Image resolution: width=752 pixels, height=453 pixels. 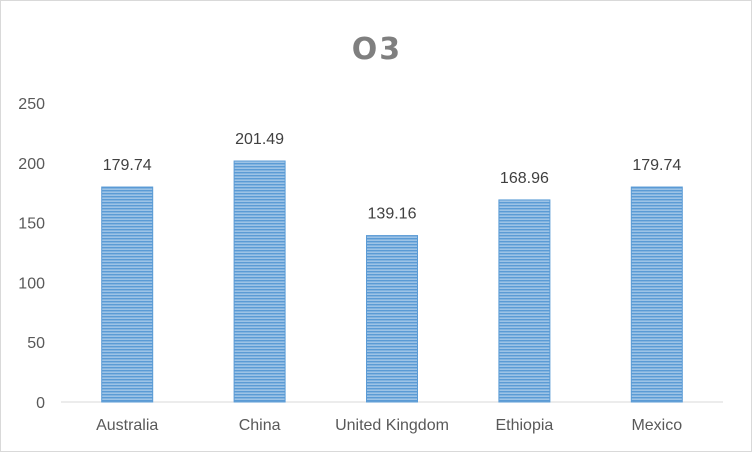 What do you see at coordinates (31, 224) in the screenshot?
I see `y-tick-label: 150` at bounding box center [31, 224].